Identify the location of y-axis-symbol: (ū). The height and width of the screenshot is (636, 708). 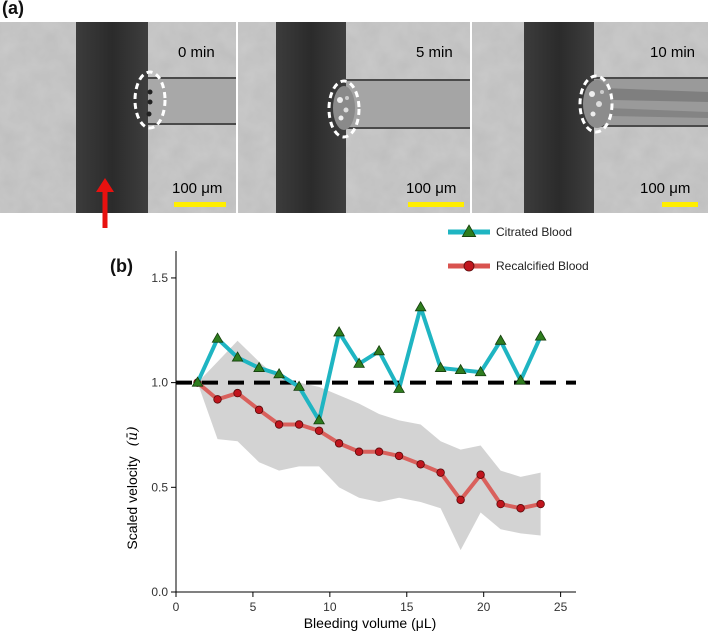
(133, 436).